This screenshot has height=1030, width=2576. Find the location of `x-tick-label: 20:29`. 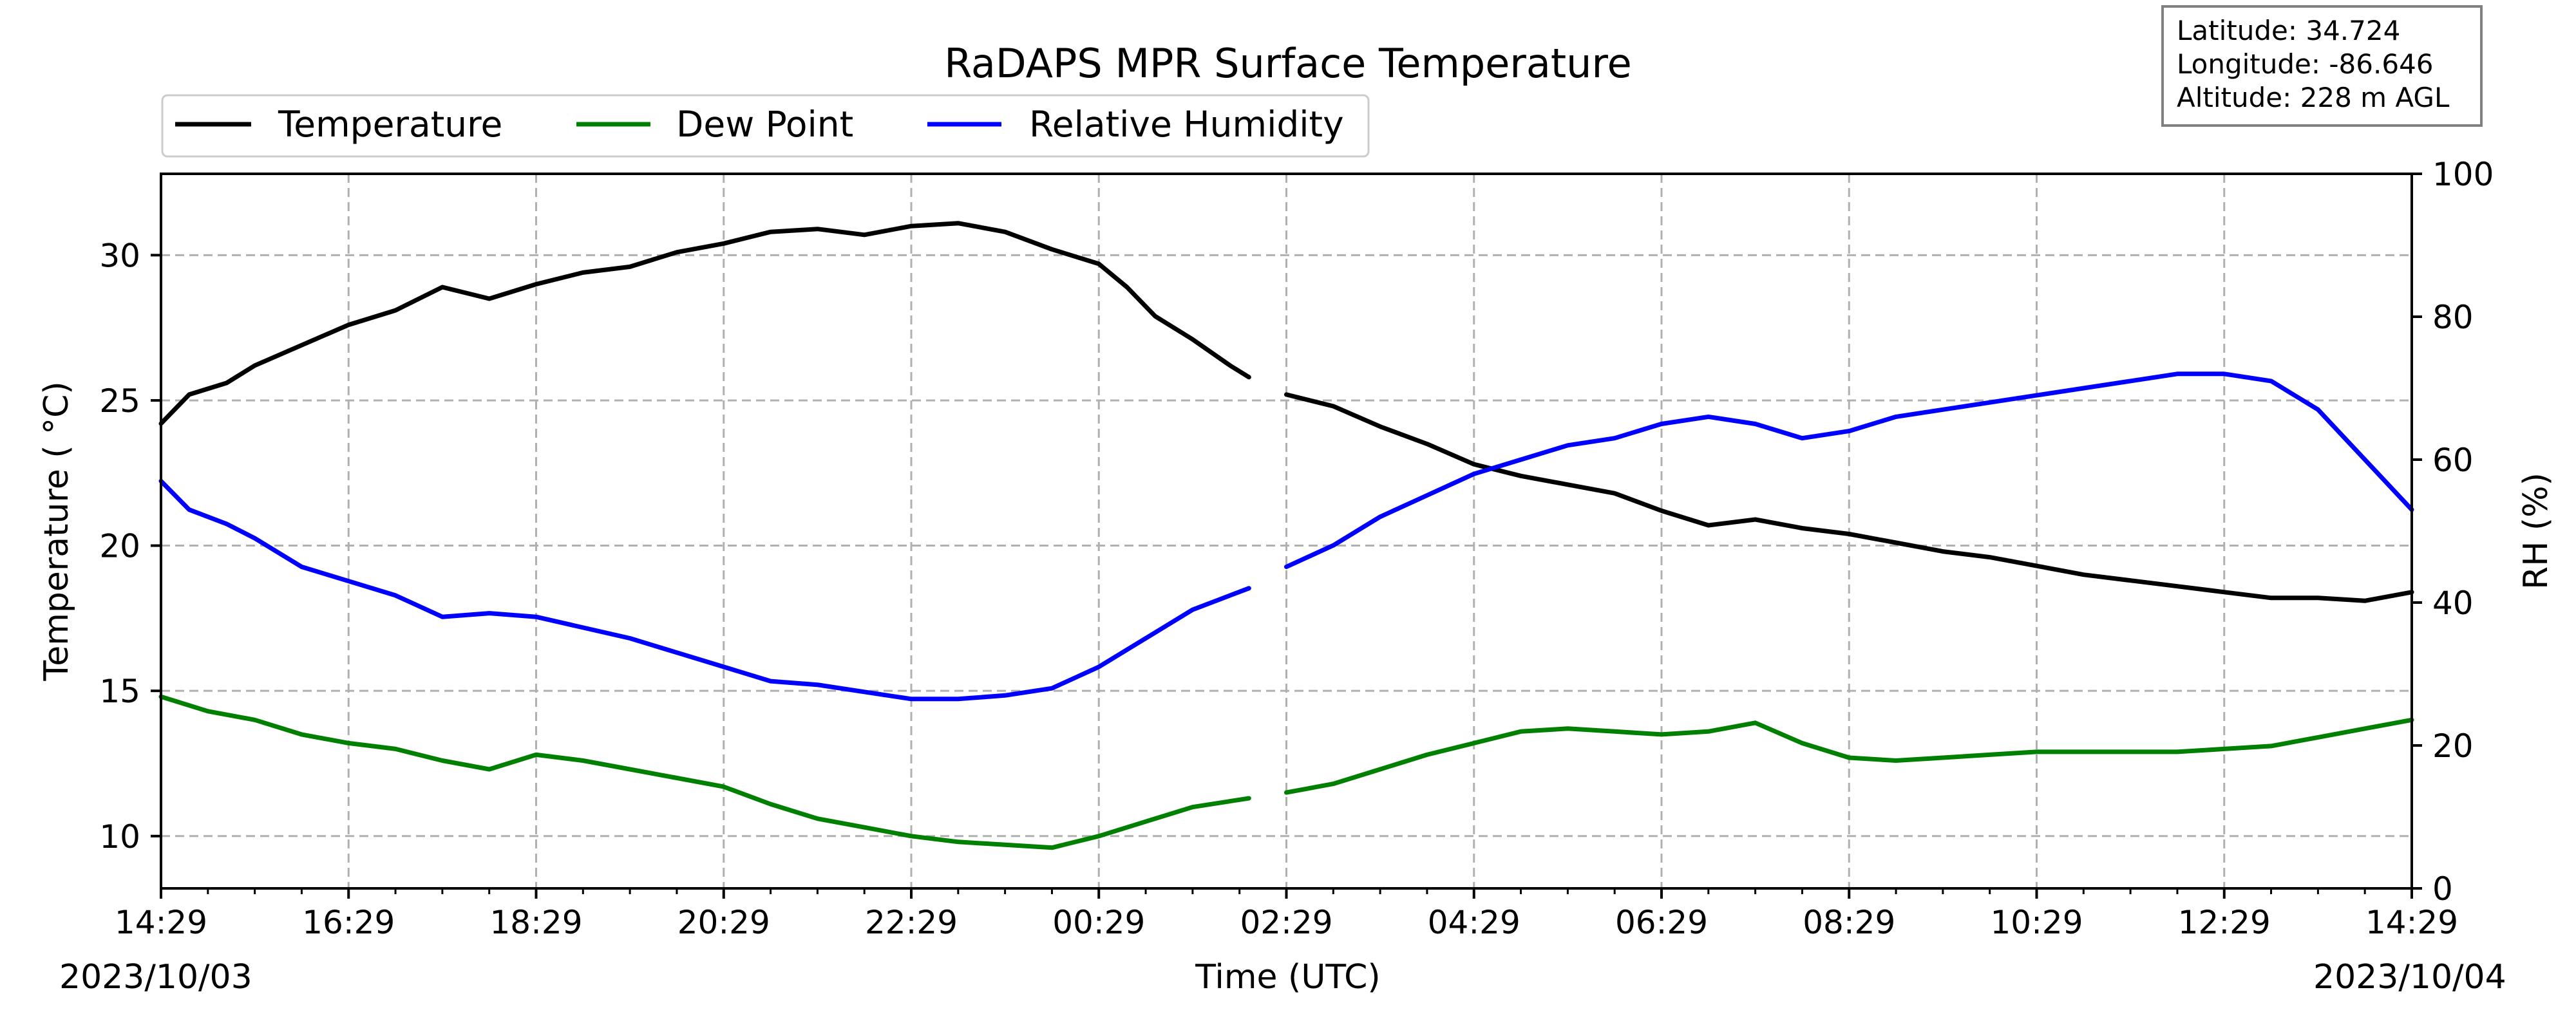

x-tick-label: 20:29 is located at coordinates (723, 922).